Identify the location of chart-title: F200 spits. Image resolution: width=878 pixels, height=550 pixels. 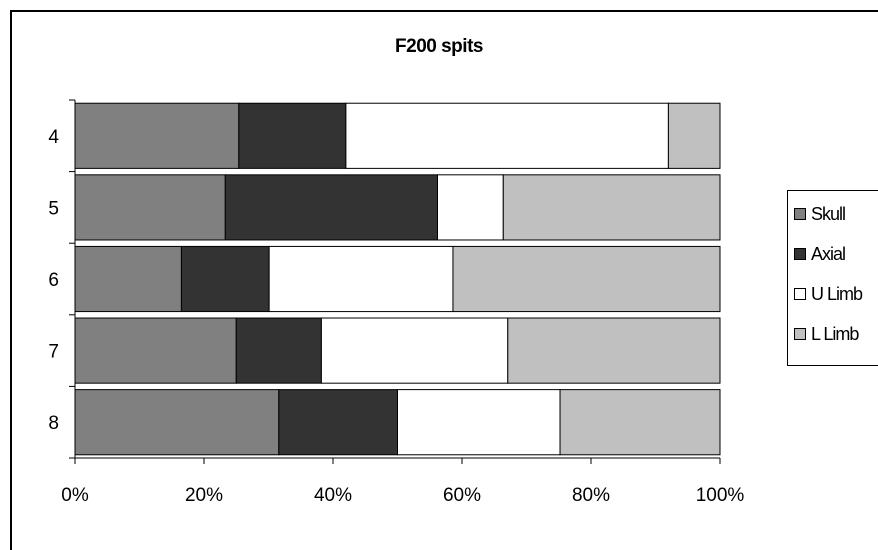
(439, 46).